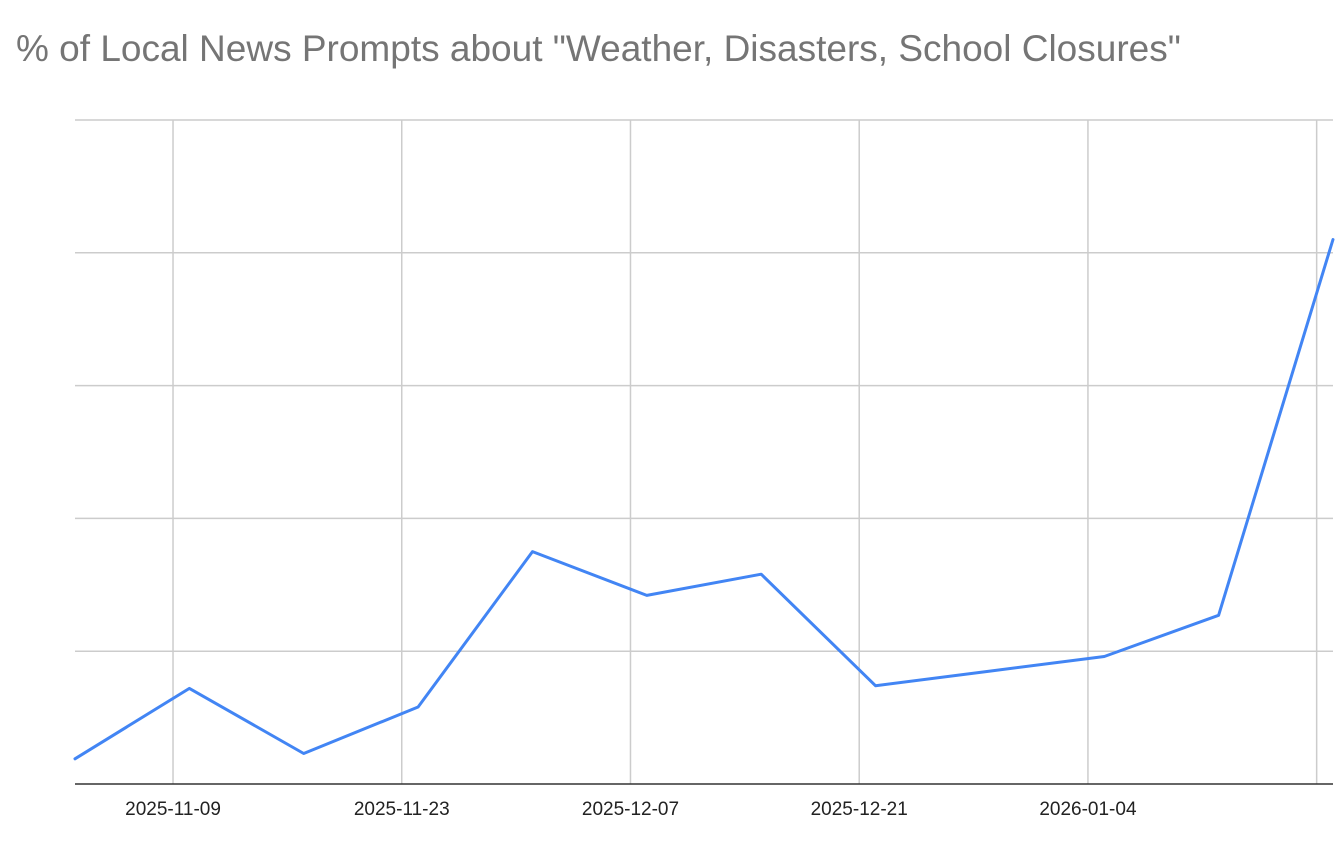 The height and width of the screenshot is (848, 1342). What do you see at coordinates (1088, 809) in the screenshot?
I see `x-tick-label: 2026-01-04` at bounding box center [1088, 809].